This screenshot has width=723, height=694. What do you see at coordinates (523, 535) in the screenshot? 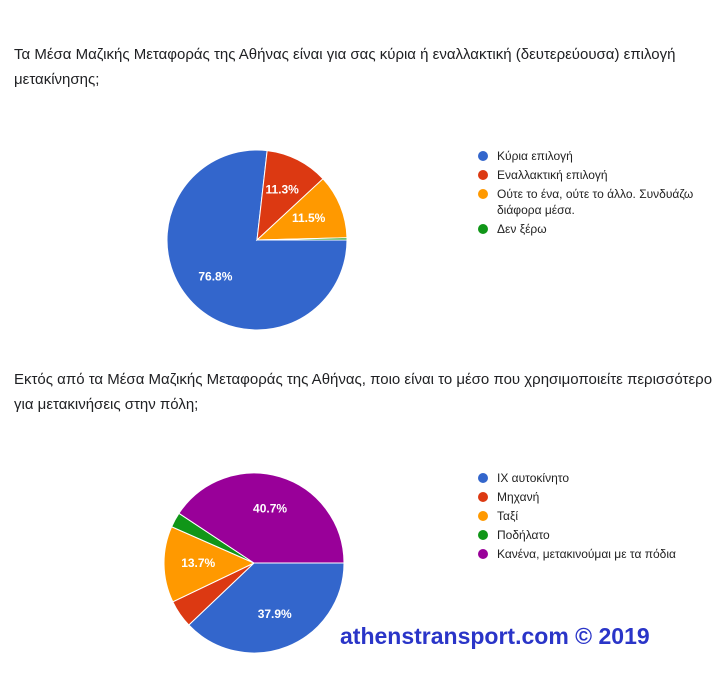
I see `legend-label: Ποδήλατο` at bounding box center [523, 535].